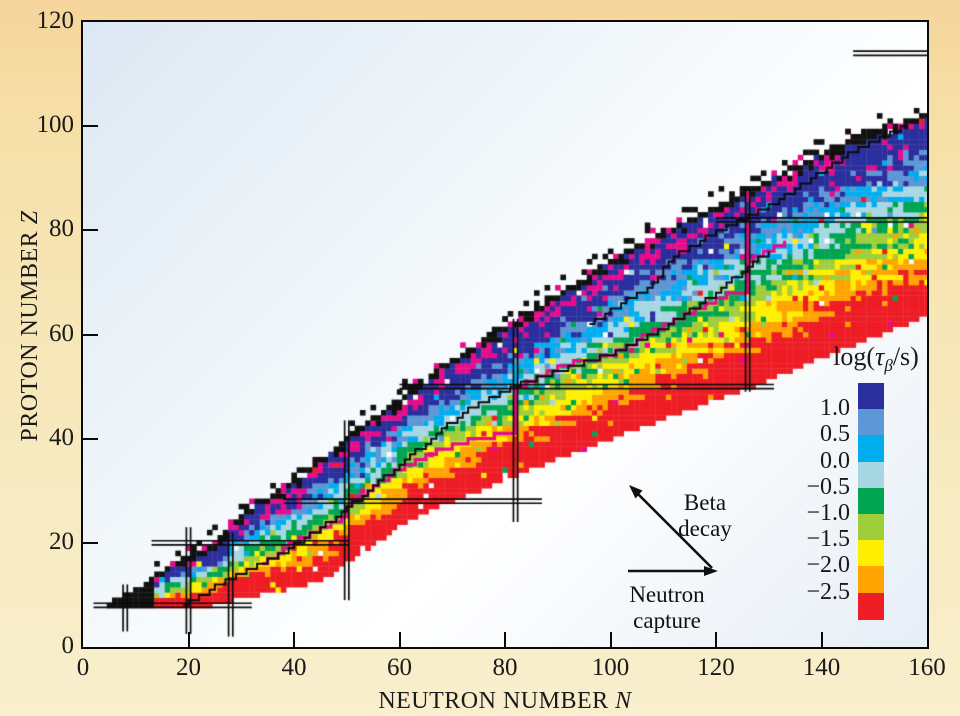 Image resolution: width=960 pixels, height=716 pixels. I want to click on y-tick-label: 20, so click(61, 541).